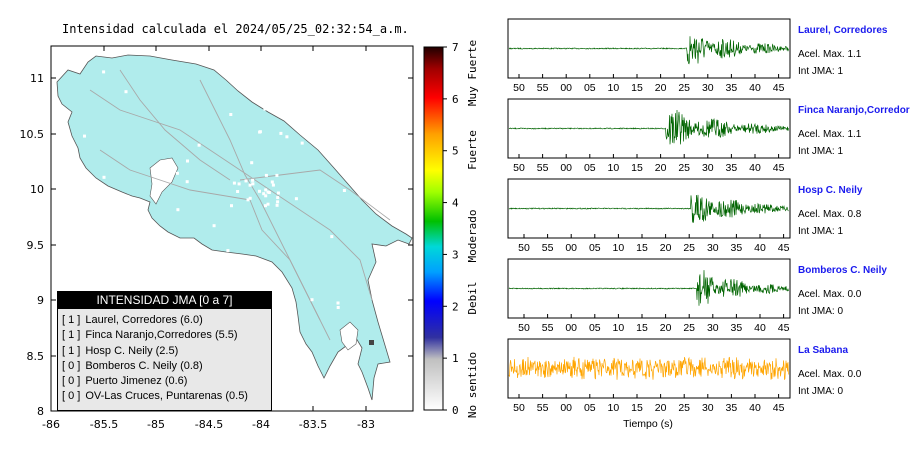  I want to click on colorbar-category-label: Debil, so click(472, 297).